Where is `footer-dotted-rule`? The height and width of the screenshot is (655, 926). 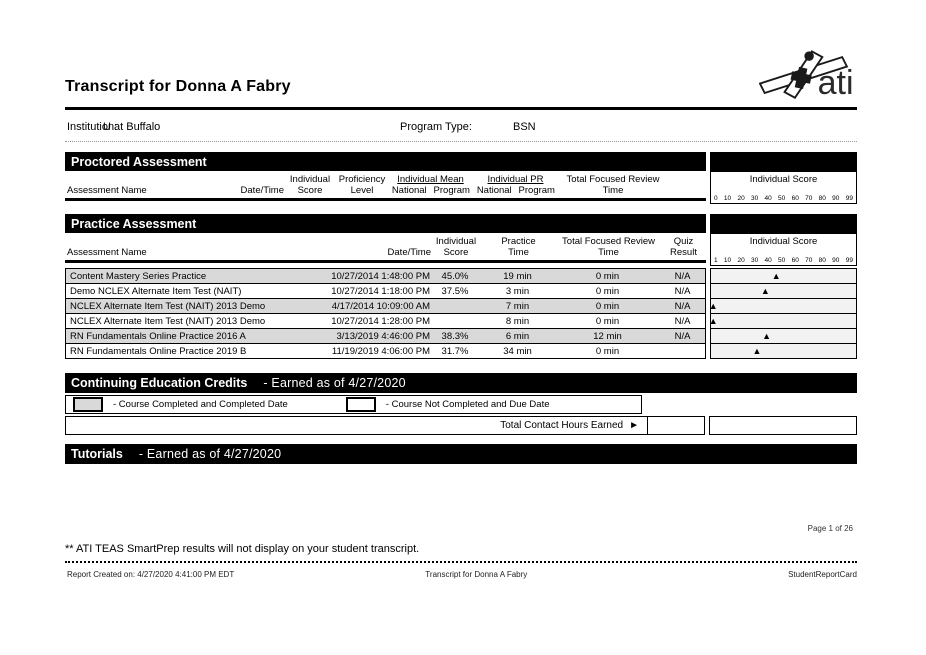
footer-dotted-rule is located at coordinates (461, 562).